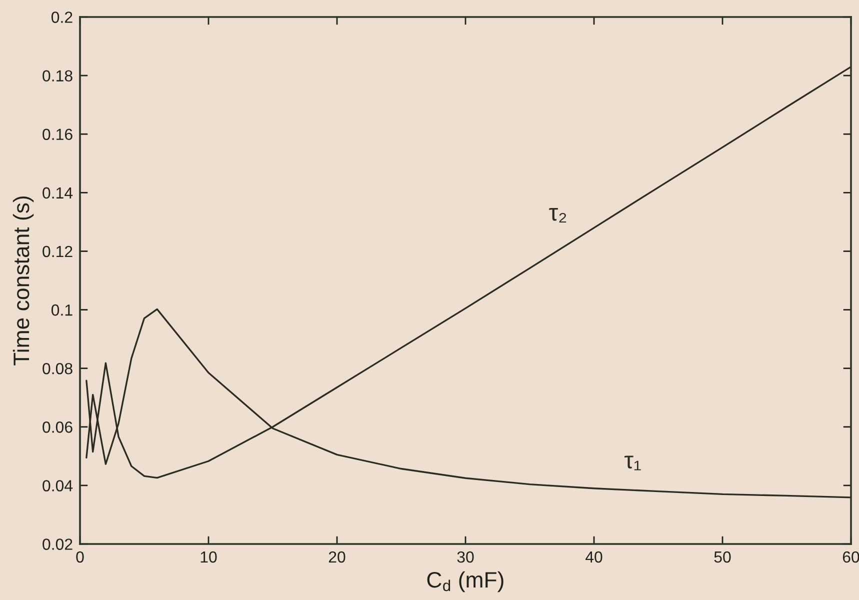 Image resolution: width=859 pixels, height=600 pixels. What do you see at coordinates (557, 215) in the screenshot?
I see `series-label: τ₂` at bounding box center [557, 215].